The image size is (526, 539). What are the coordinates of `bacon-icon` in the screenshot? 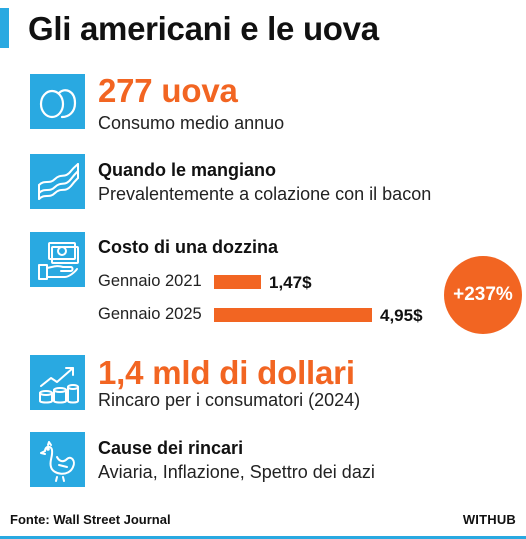 It's located at (57, 181).